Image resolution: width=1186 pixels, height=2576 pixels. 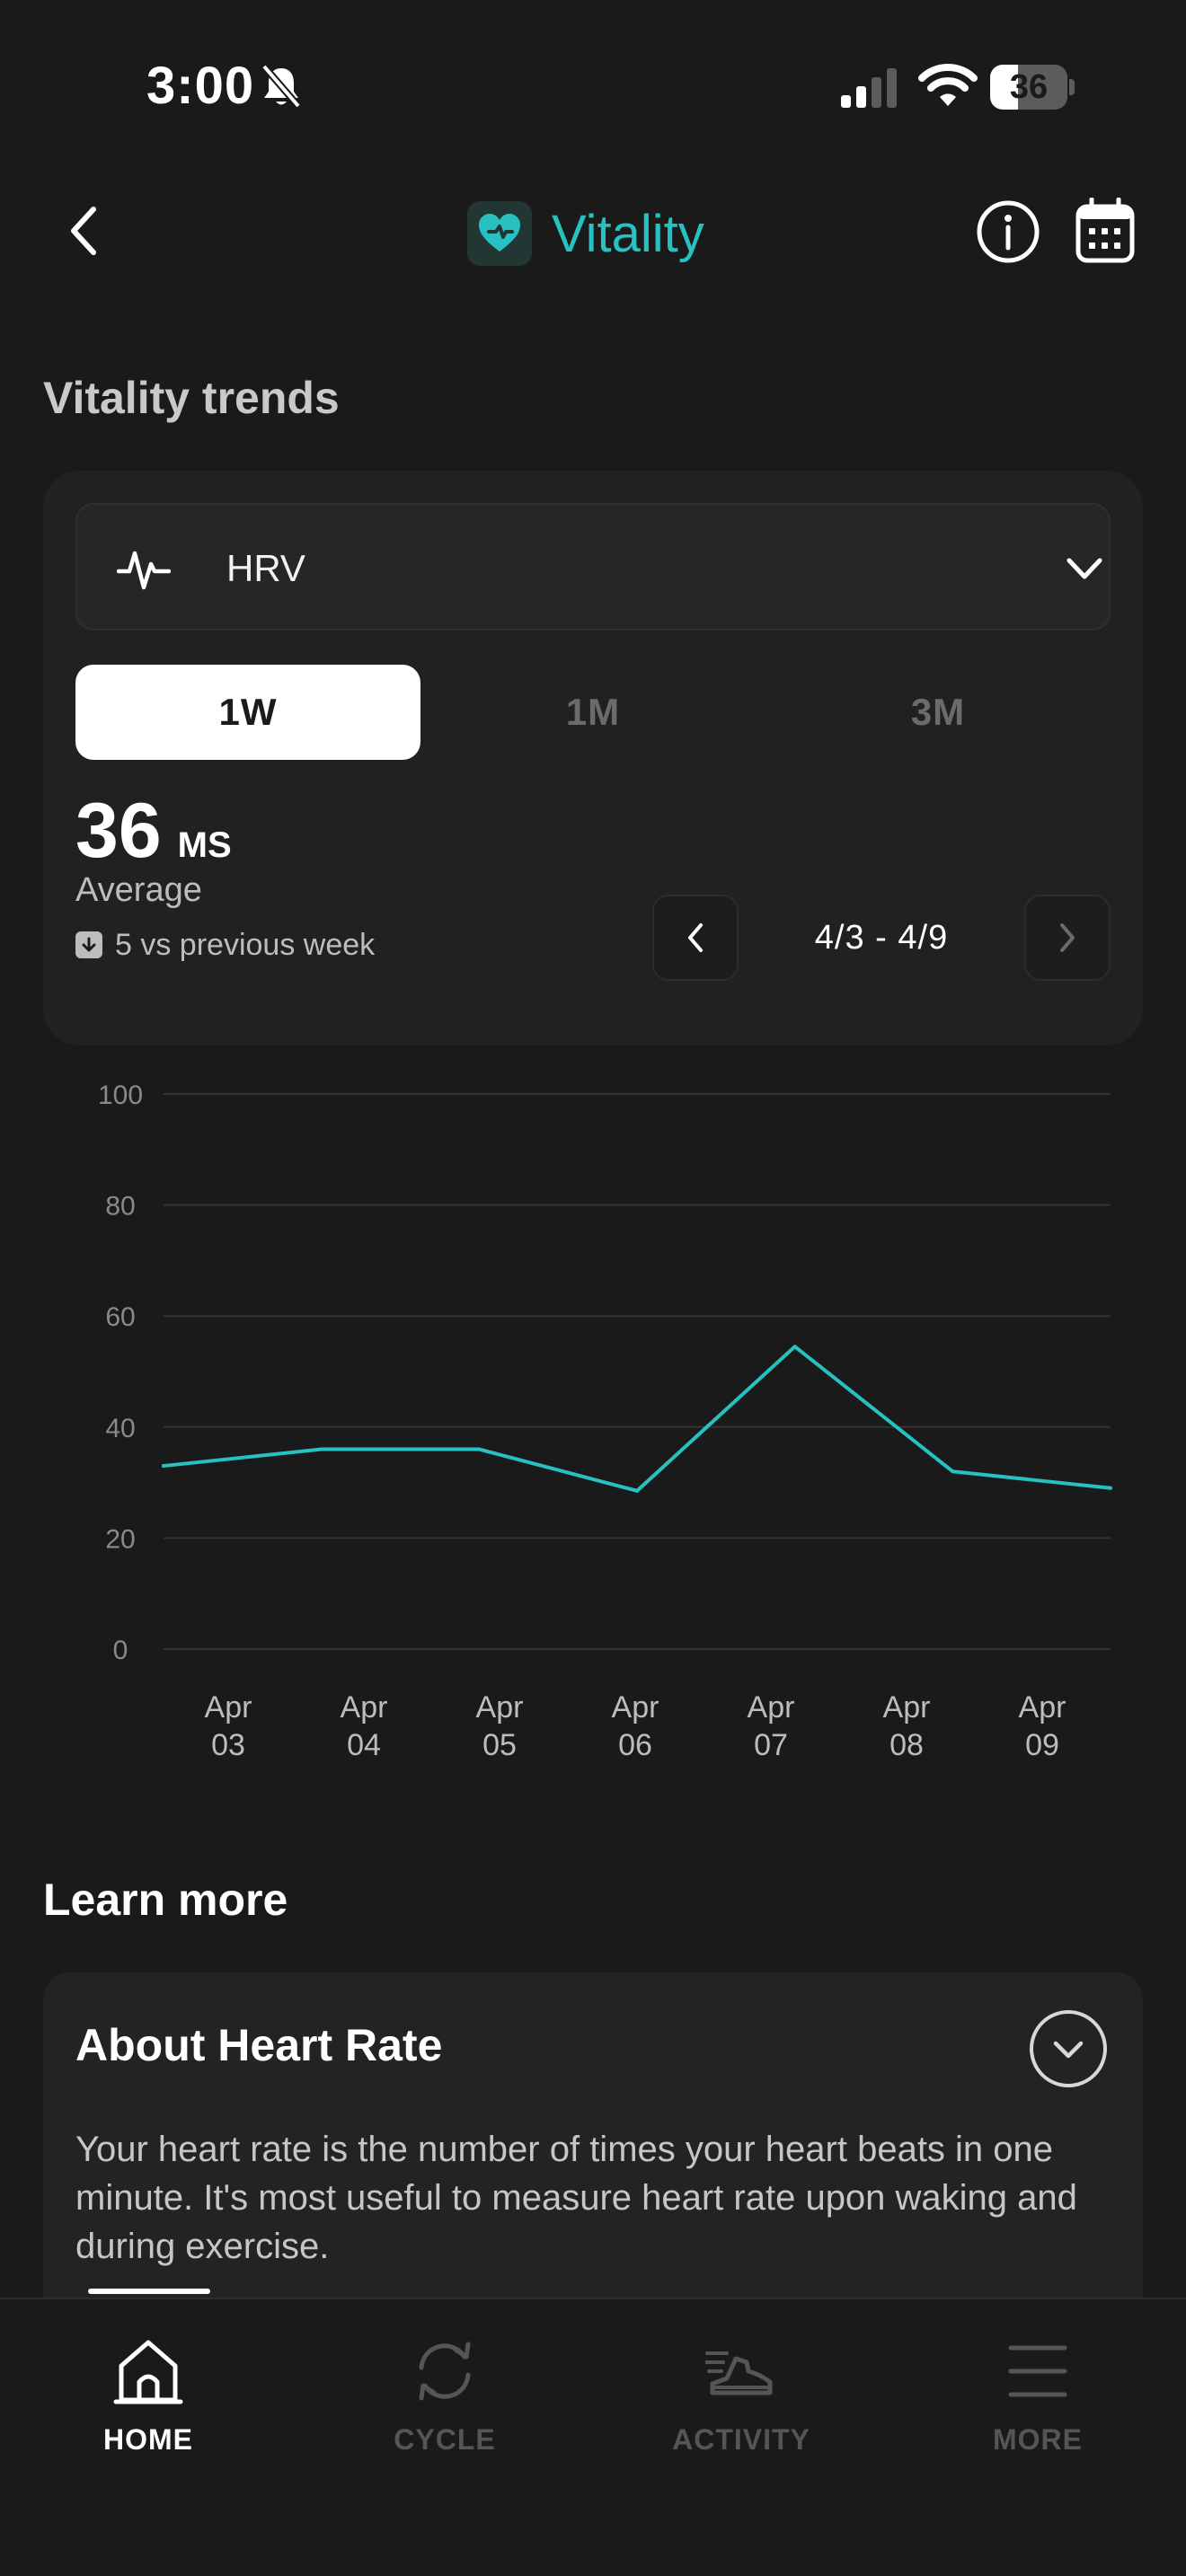 What do you see at coordinates (1037, 2371) in the screenshot?
I see `menu-icon` at bounding box center [1037, 2371].